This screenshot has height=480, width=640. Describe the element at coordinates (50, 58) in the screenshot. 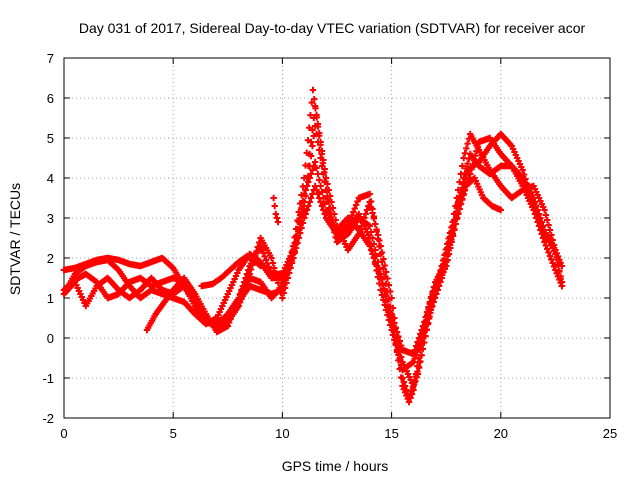

I see `y-tick-label: 7` at that location.